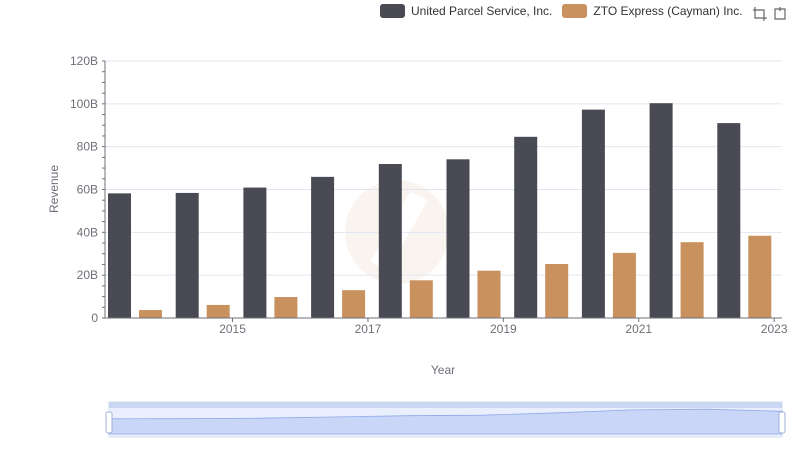 This screenshot has width=800, height=461. Describe the element at coordinates (774, 329) in the screenshot. I see `x-tick-label: 2023` at that location.